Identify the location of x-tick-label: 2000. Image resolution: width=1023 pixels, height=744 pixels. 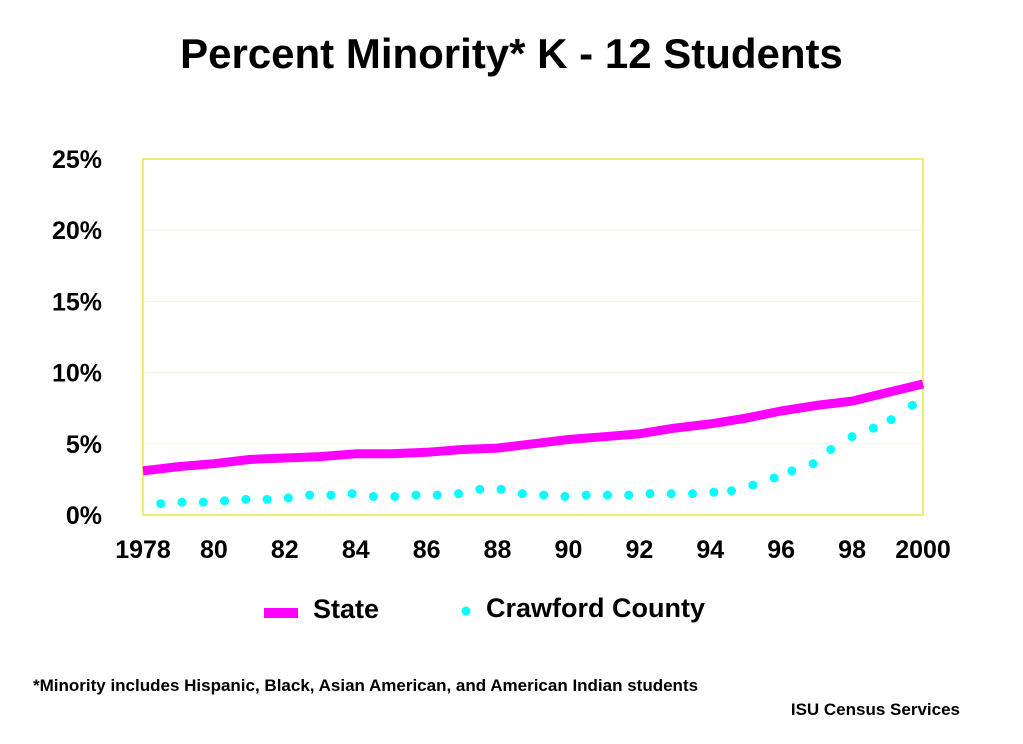
(923, 550).